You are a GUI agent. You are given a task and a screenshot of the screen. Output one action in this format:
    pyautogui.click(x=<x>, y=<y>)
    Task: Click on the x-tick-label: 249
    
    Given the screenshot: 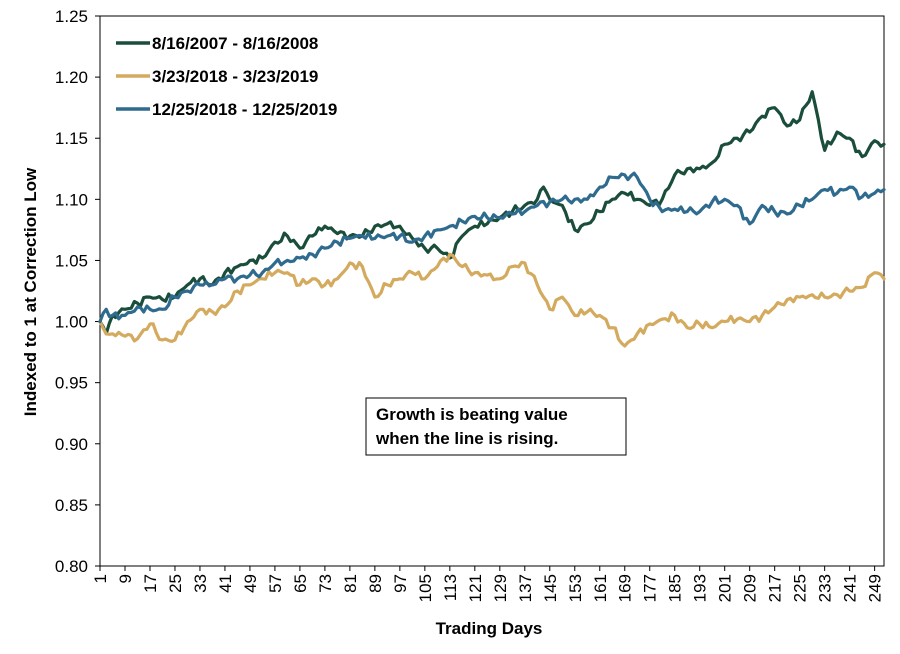 What is the action you would take?
    pyautogui.click(x=875, y=588)
    